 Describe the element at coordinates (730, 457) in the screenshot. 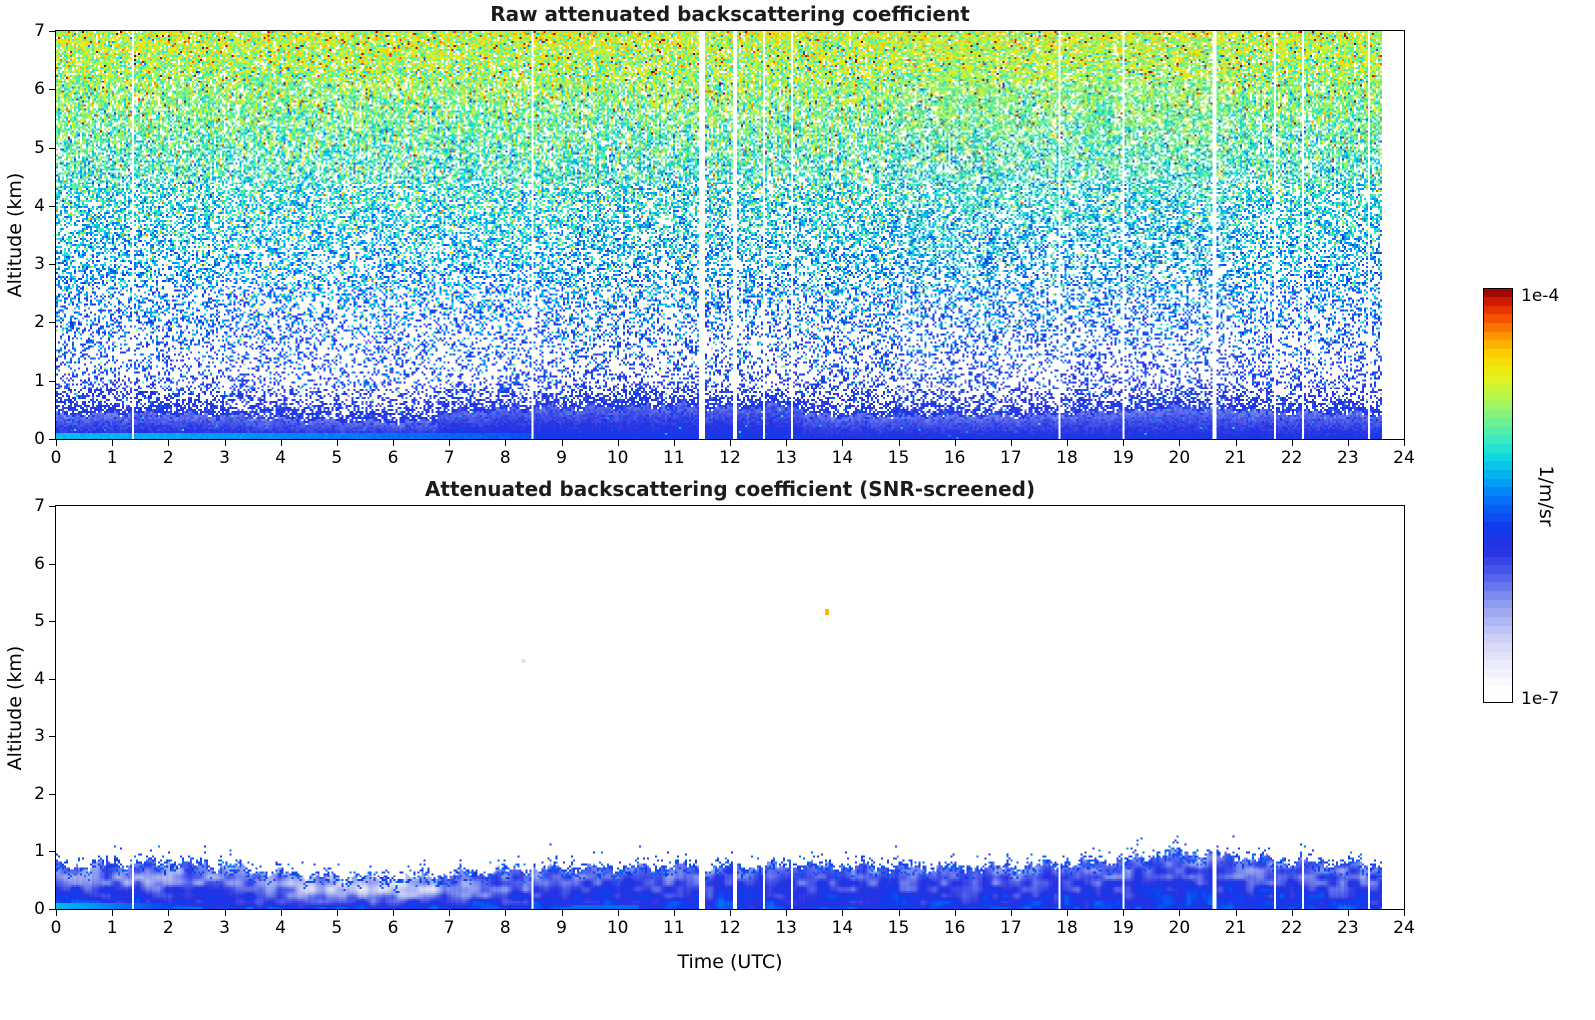

I see `x-tick-label: 12` at that location.